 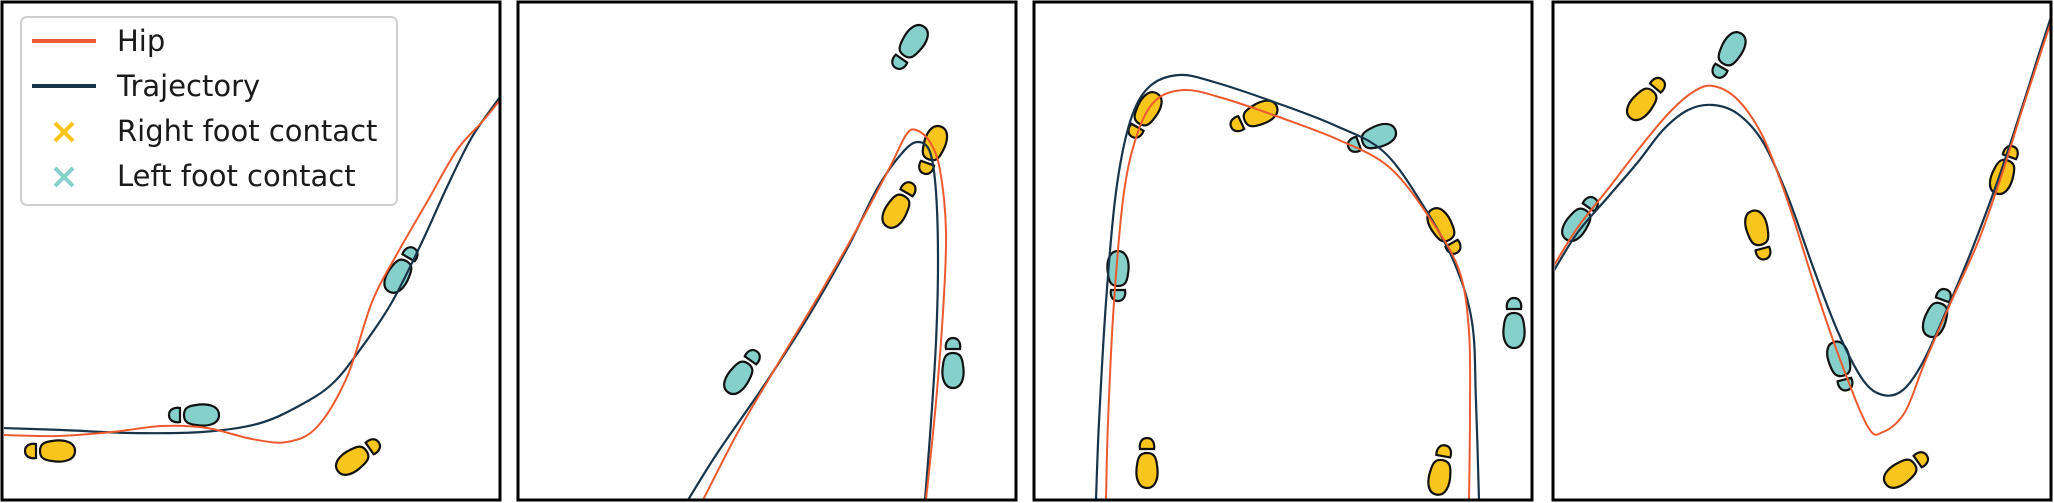 What do you see at coordinates (64, 132) in the screenshot?
I see `legend-right-foot-marker` at bounding box center [64, 132].